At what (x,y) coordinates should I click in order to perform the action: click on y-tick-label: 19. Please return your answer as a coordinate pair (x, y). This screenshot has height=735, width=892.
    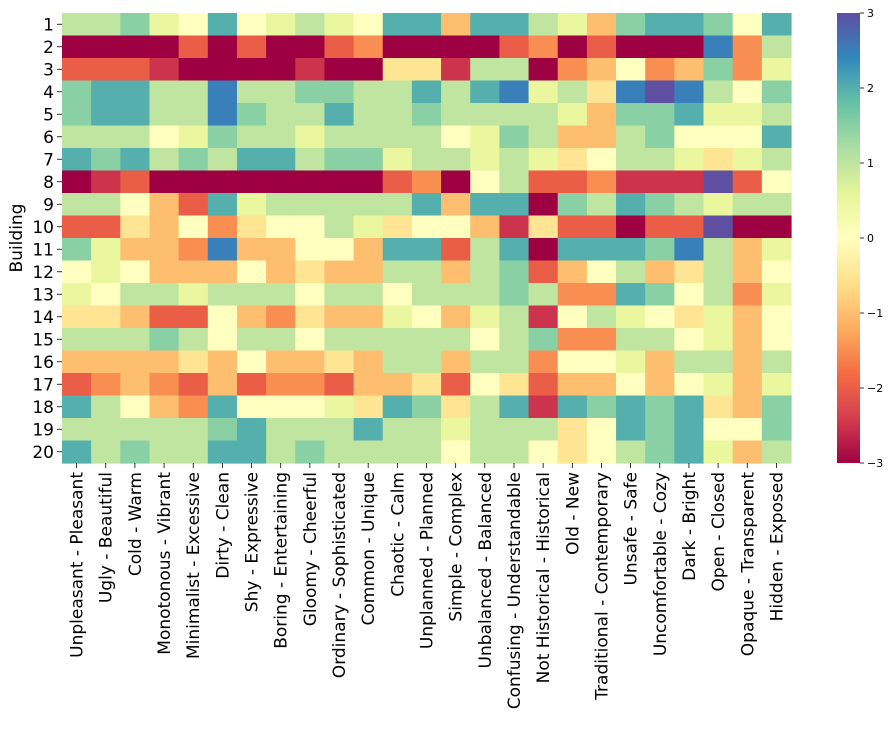
    Looking at the image, I should click on (43, 430).